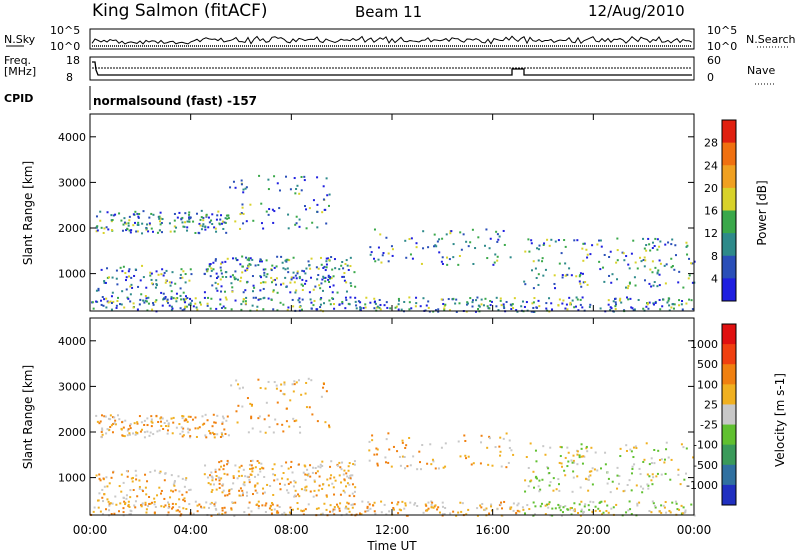 The image size is (800, 554). Describe the element at coordinates (20, 39) in the screenshot. I see `sky-label: N.Sky` at that location.